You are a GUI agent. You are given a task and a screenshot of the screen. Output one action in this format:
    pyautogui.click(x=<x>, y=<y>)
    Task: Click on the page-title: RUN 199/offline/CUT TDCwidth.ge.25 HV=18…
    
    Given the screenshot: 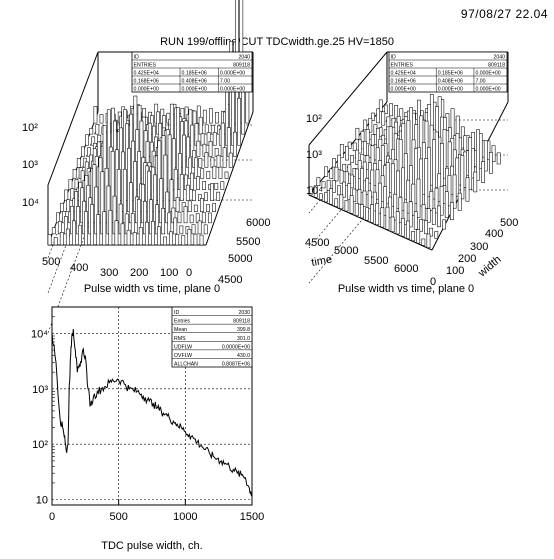 What is the action you would take?
    pyautogui.click(x=277, y=42)
    